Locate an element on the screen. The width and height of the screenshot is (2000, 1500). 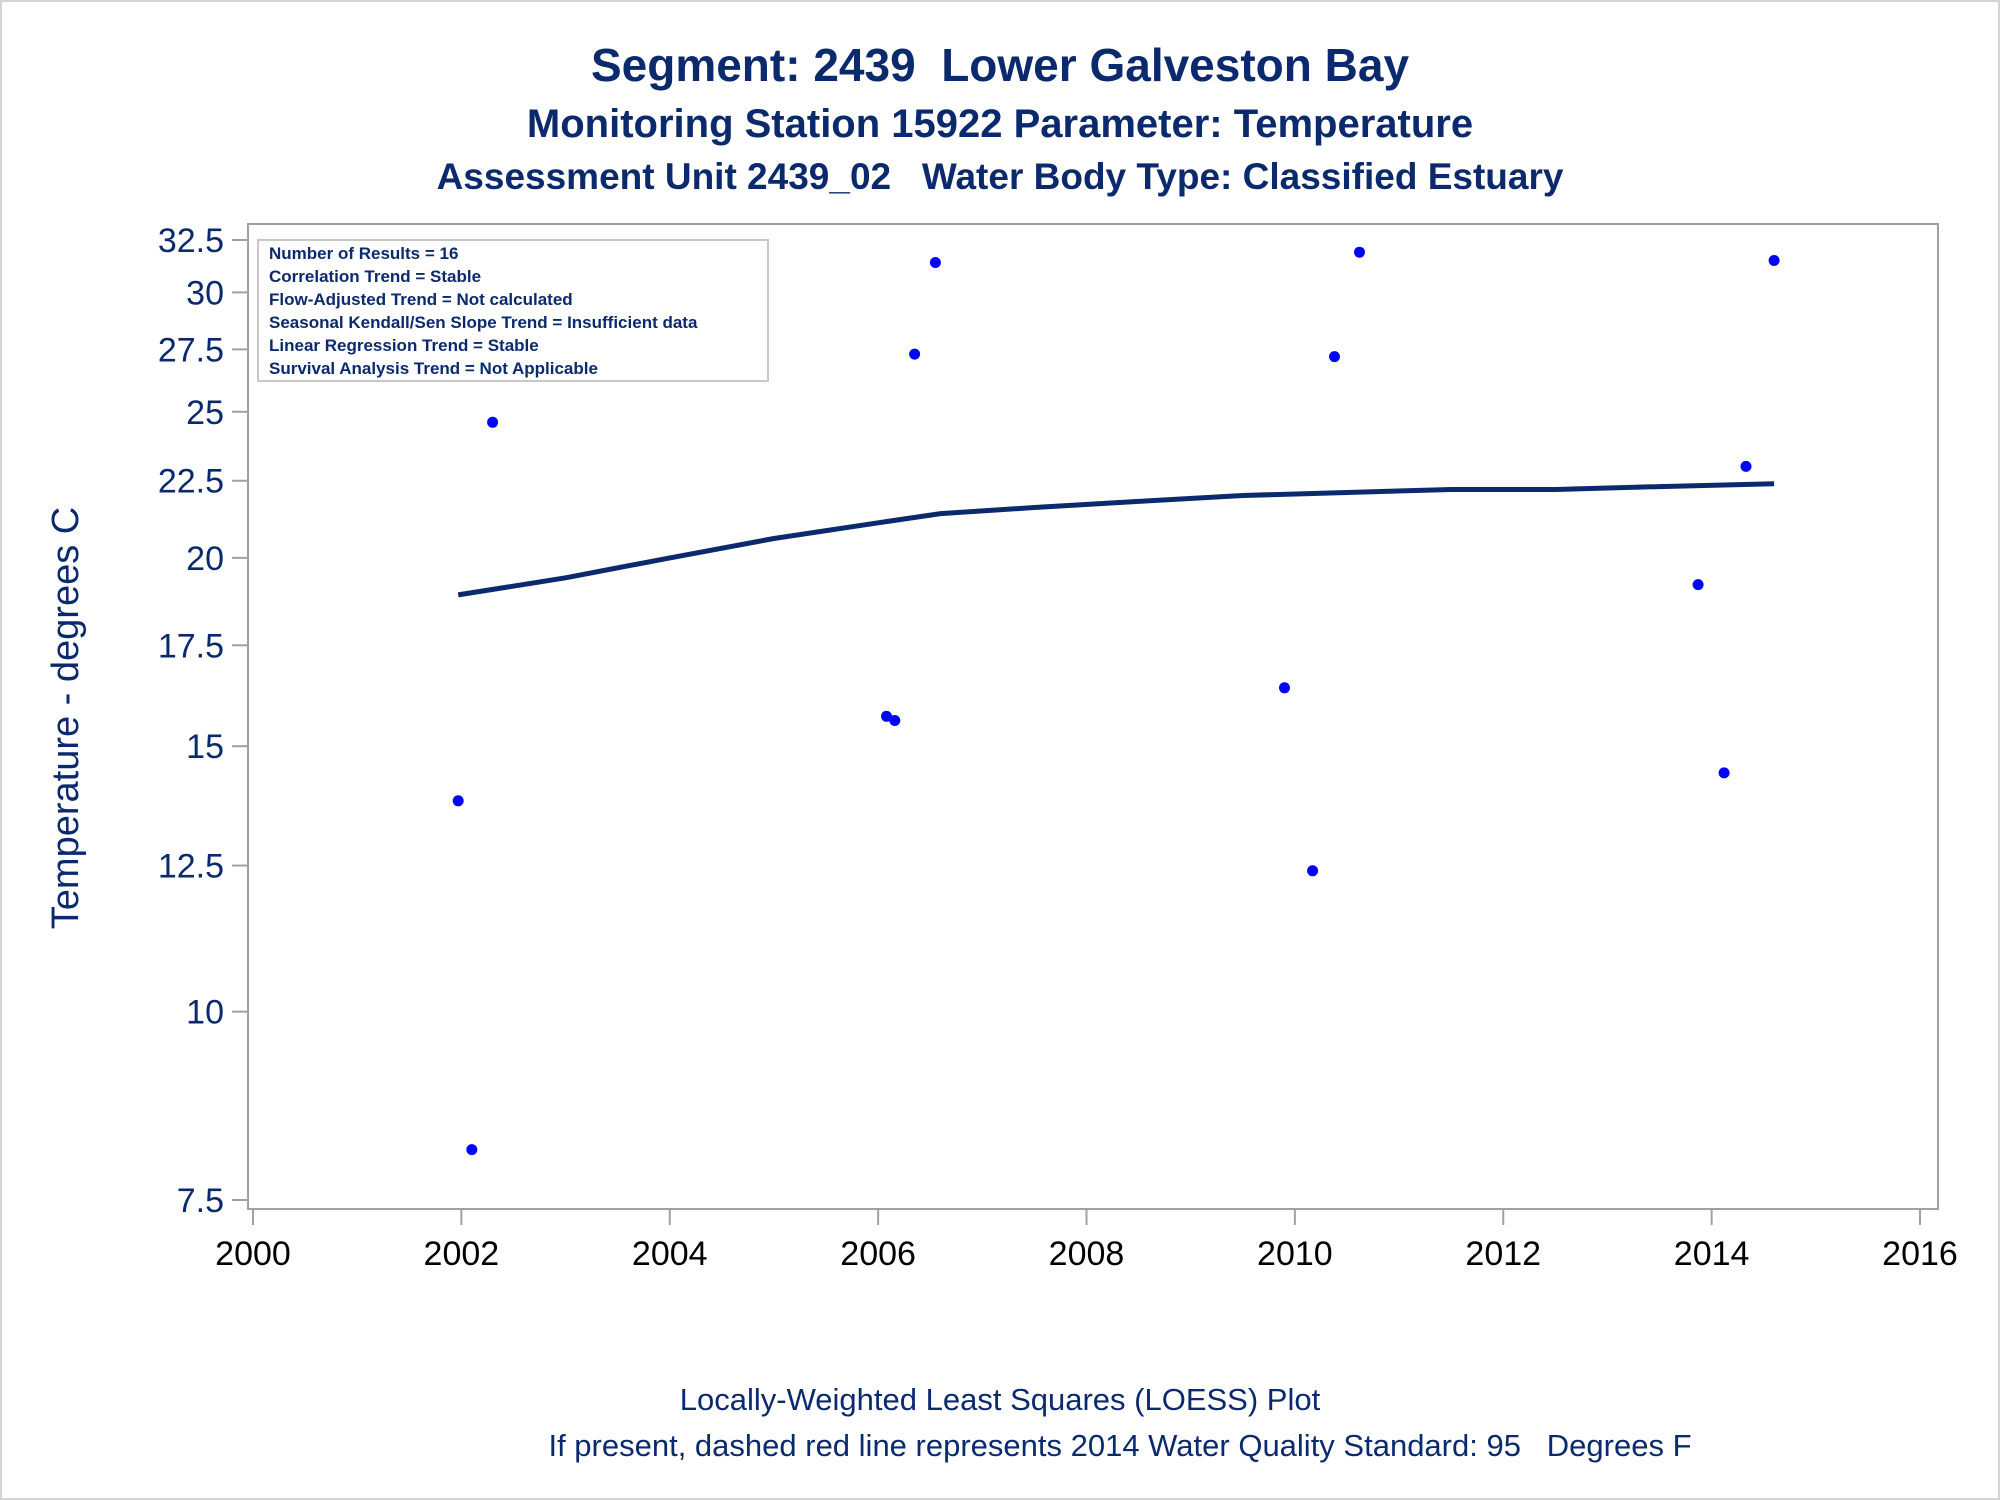
x-axis: 2000 2002 2004 2006 2008 2010 2012 2014 2016 is located at coordinates (1086, 1241).